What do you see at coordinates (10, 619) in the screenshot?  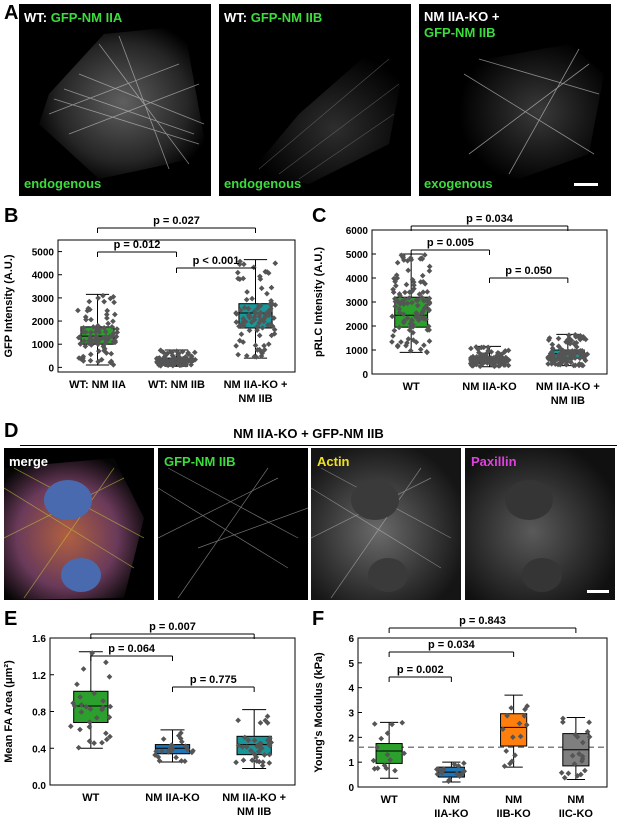 I see `panel-letter-e: E` at bounding box center [10, 619].